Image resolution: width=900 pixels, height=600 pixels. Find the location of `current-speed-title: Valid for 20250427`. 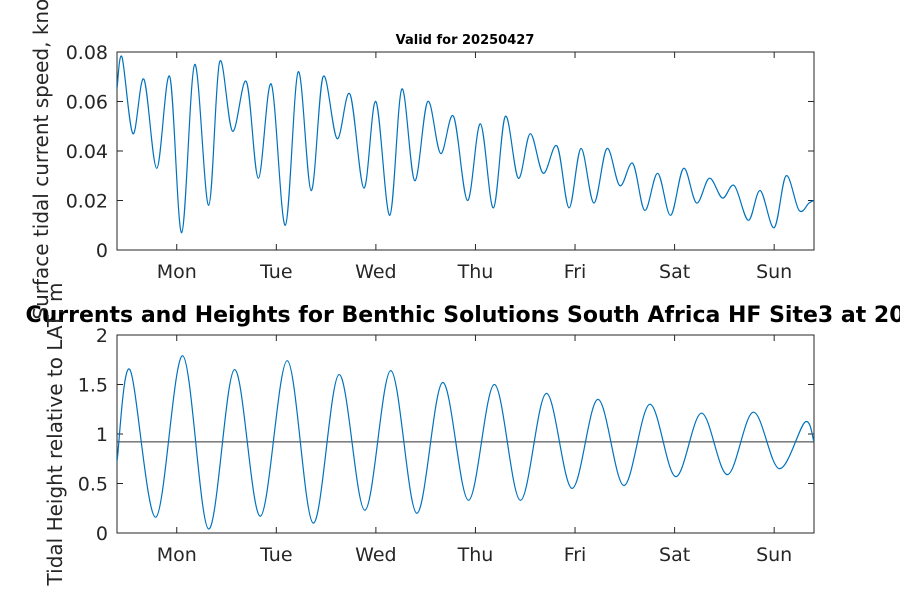

current-speed-title: Valid for 20250427 is located at coordinates (465, 40).